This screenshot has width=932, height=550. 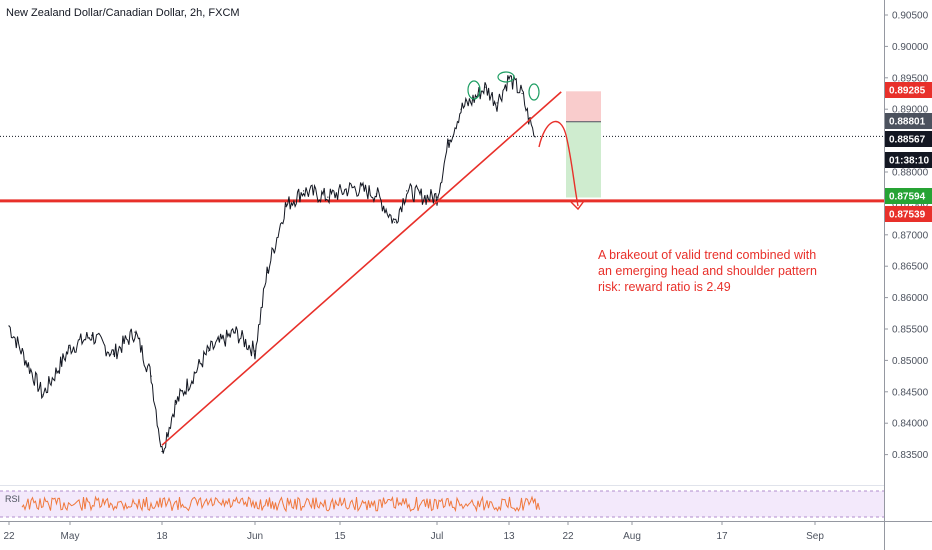 What do you see at coordinates (340, 536) in the screenshot?
I see `x-tick-label: 15` at bounding box center [340, 536].